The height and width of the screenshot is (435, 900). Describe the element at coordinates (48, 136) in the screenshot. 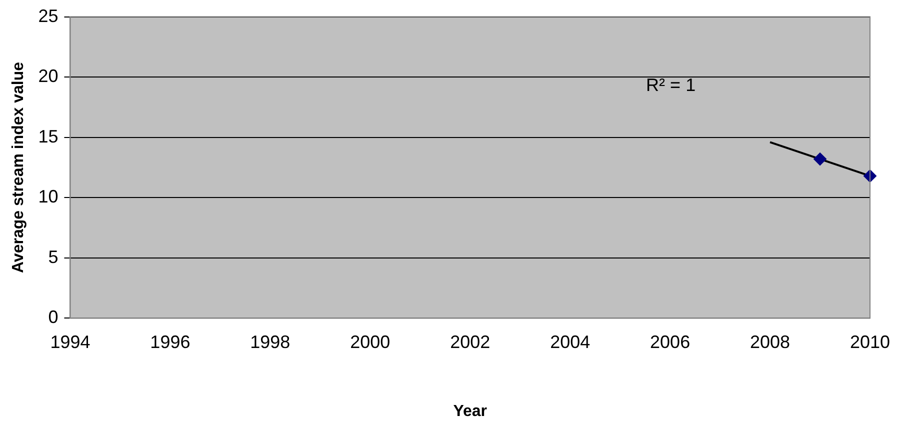

I see `y-tick-label: 15` at that location.